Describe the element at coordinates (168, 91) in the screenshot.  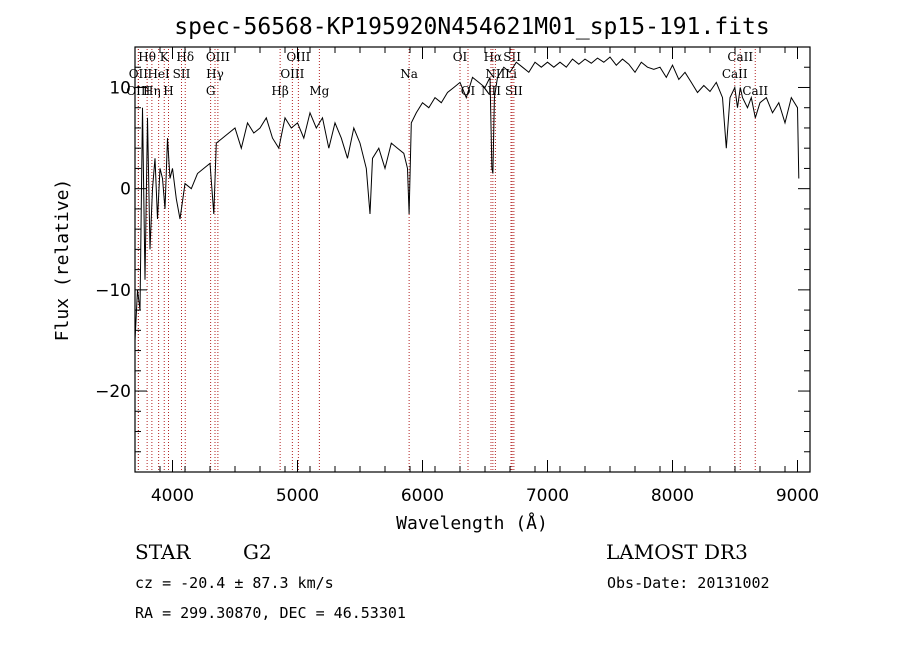
I see `line-marker-label-6: H` at that location.